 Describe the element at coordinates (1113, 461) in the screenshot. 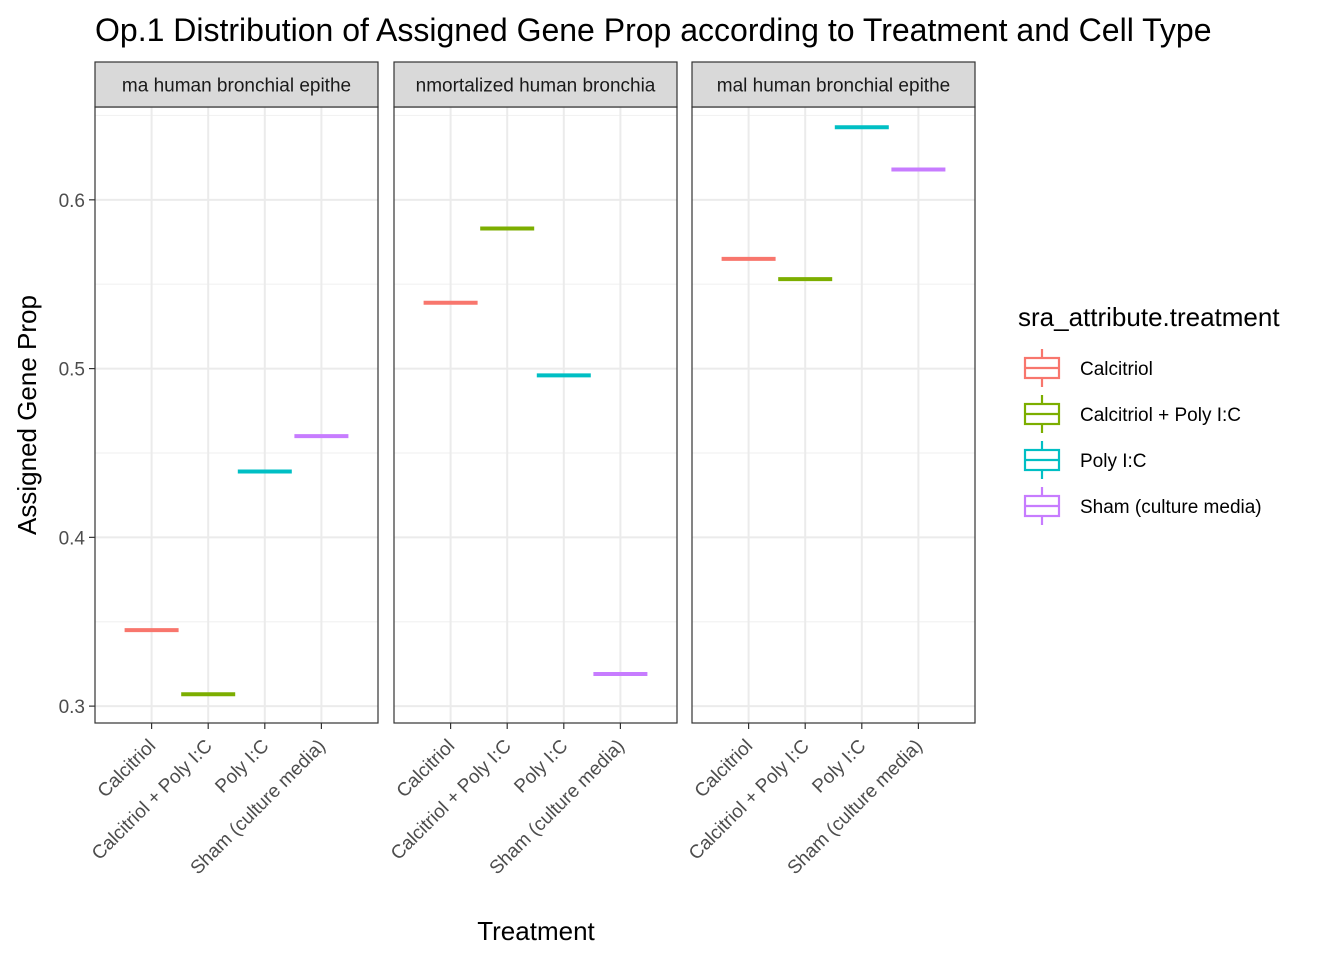

I see `legend-label: Poly I:C` at that location.